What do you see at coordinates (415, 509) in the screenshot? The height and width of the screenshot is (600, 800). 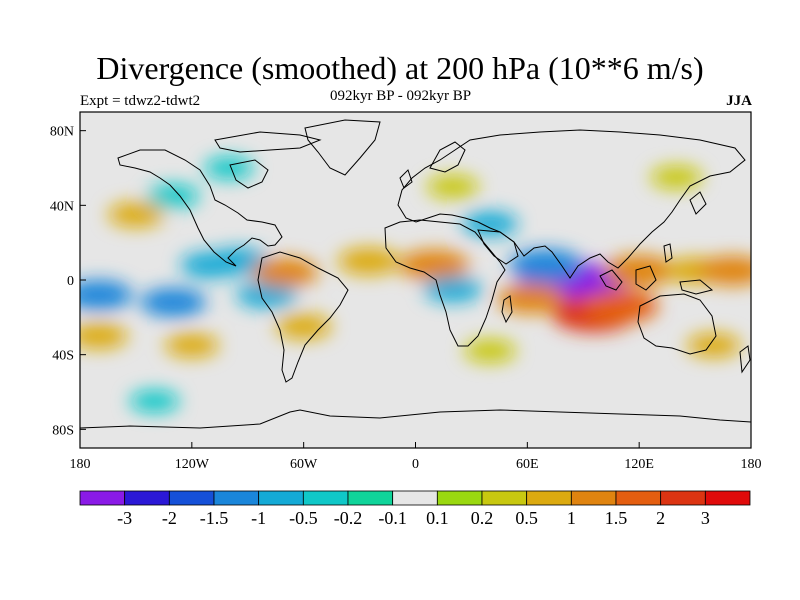 I see `colorbar: -3 -2 -1.5 -1 -0.5 -0.2 -0.1 0.1 0.2 0.5 1 1.5 2 3` at bounding box center [415, 509].